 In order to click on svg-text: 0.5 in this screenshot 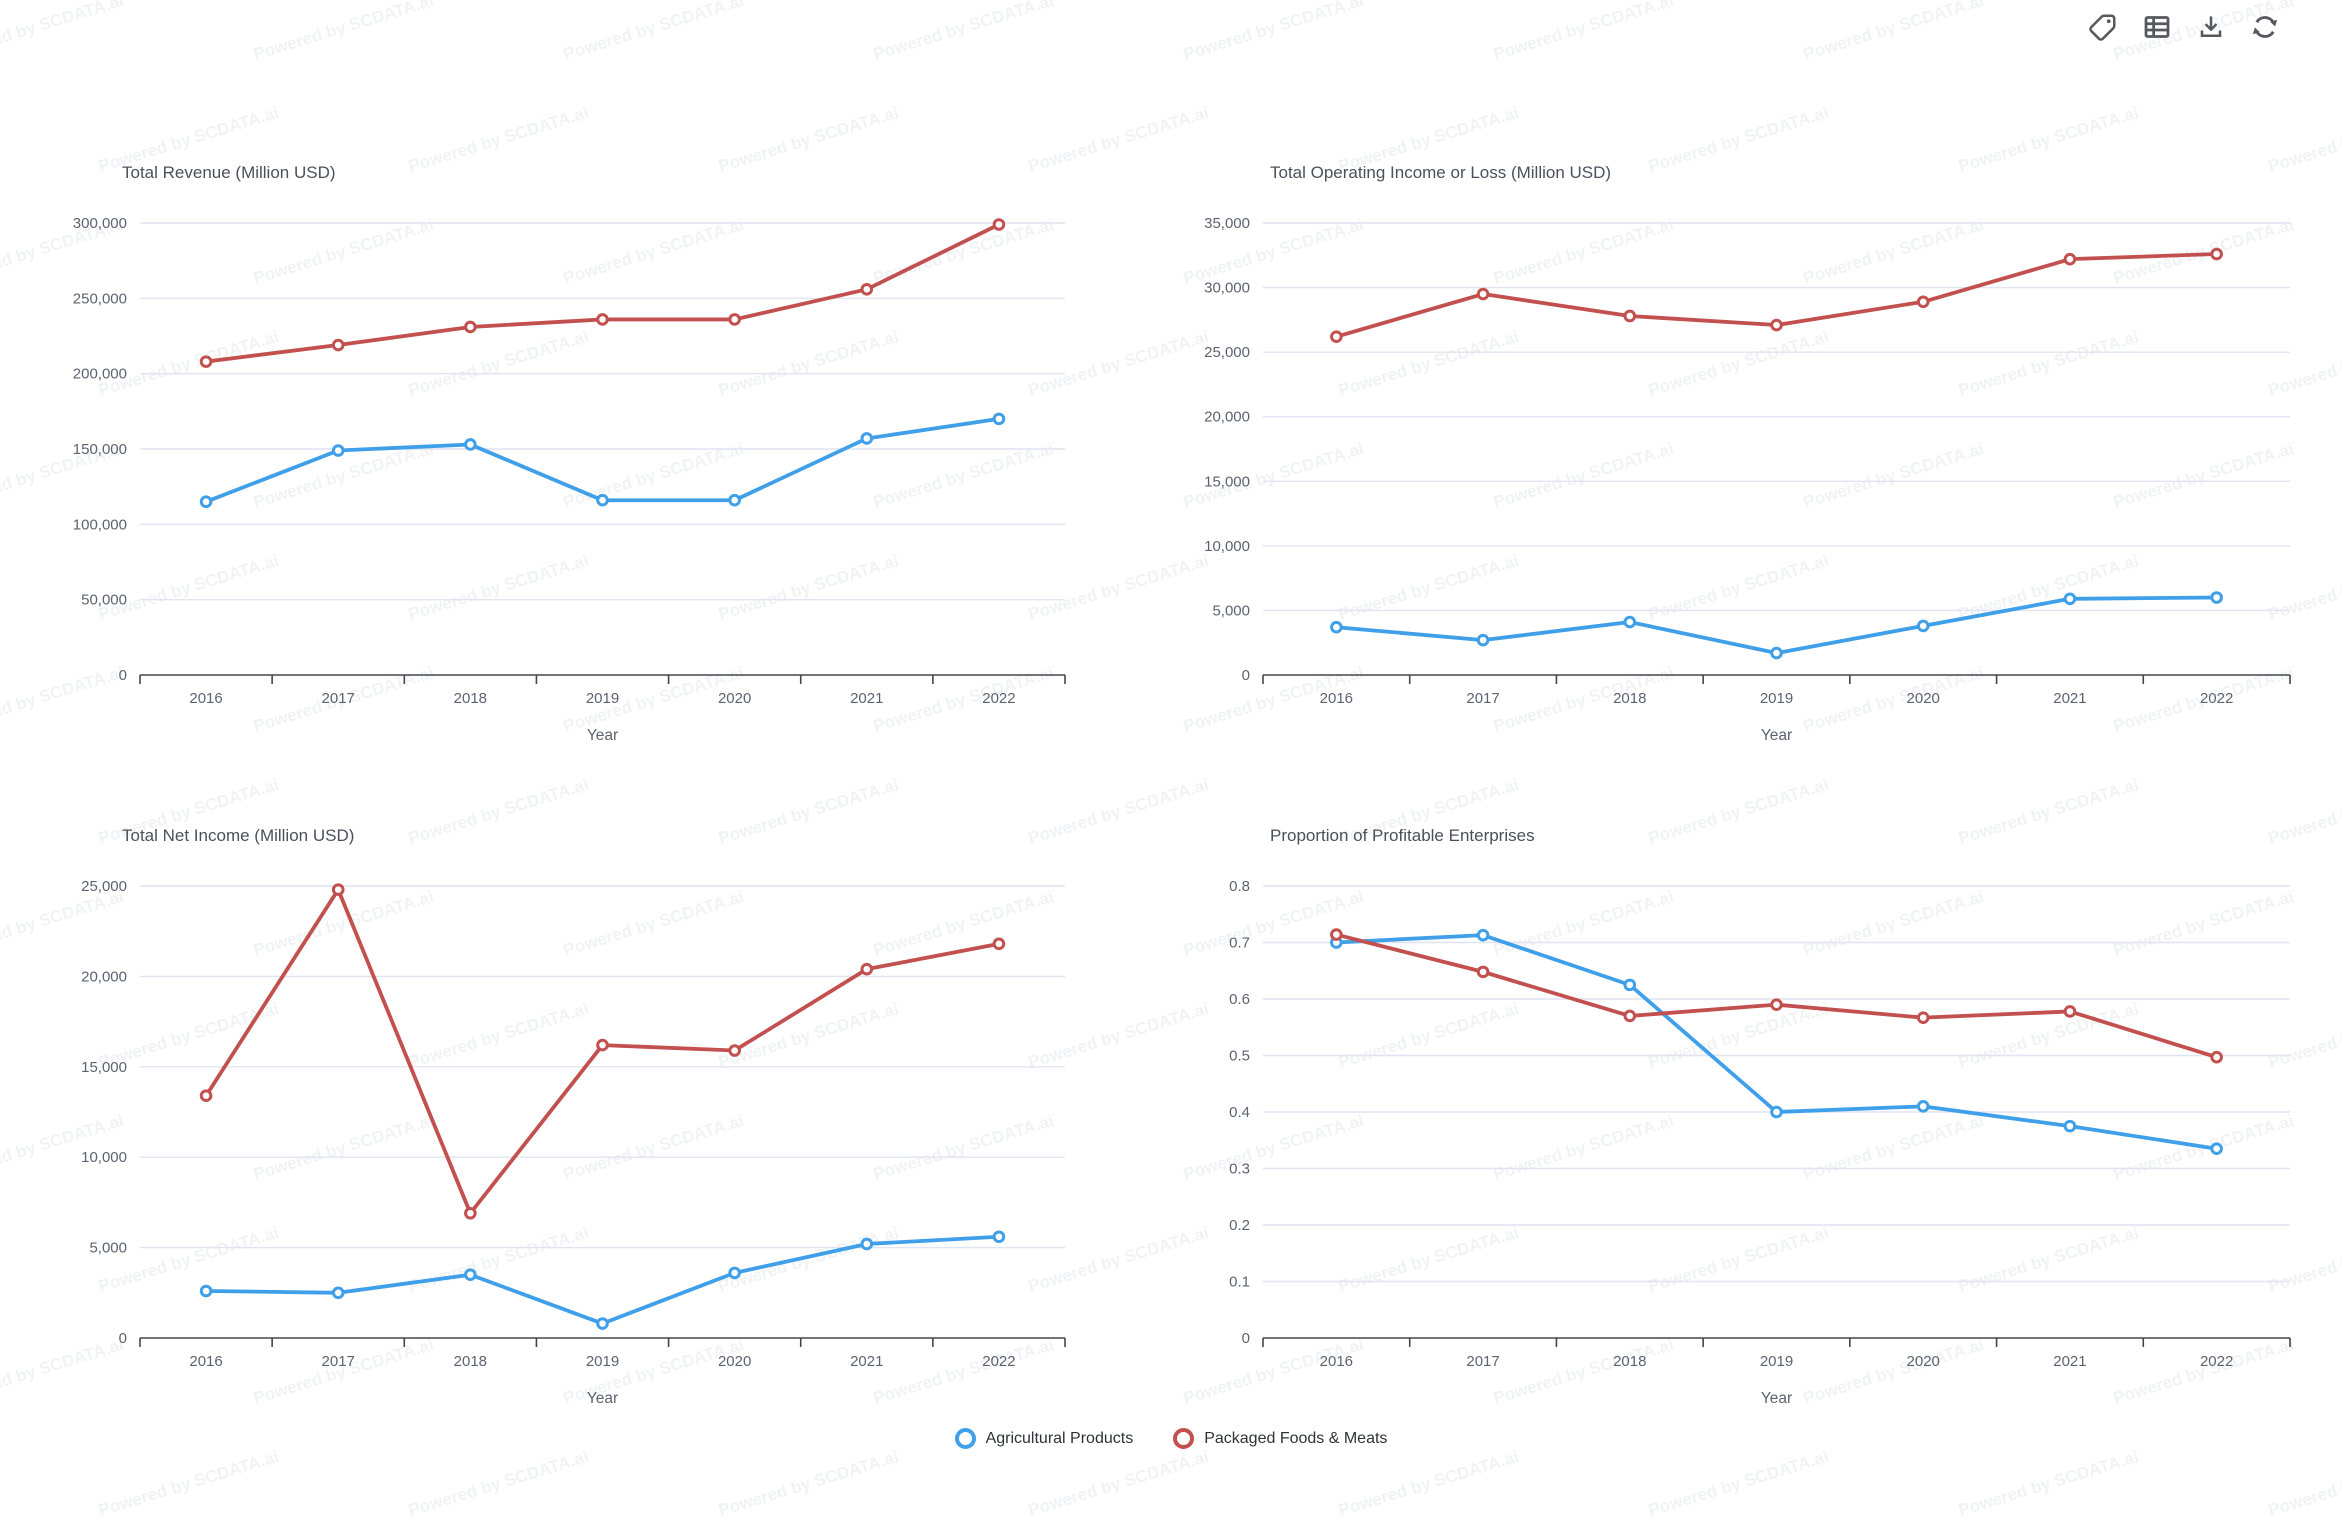, I will do `click(1239, 1056)`.